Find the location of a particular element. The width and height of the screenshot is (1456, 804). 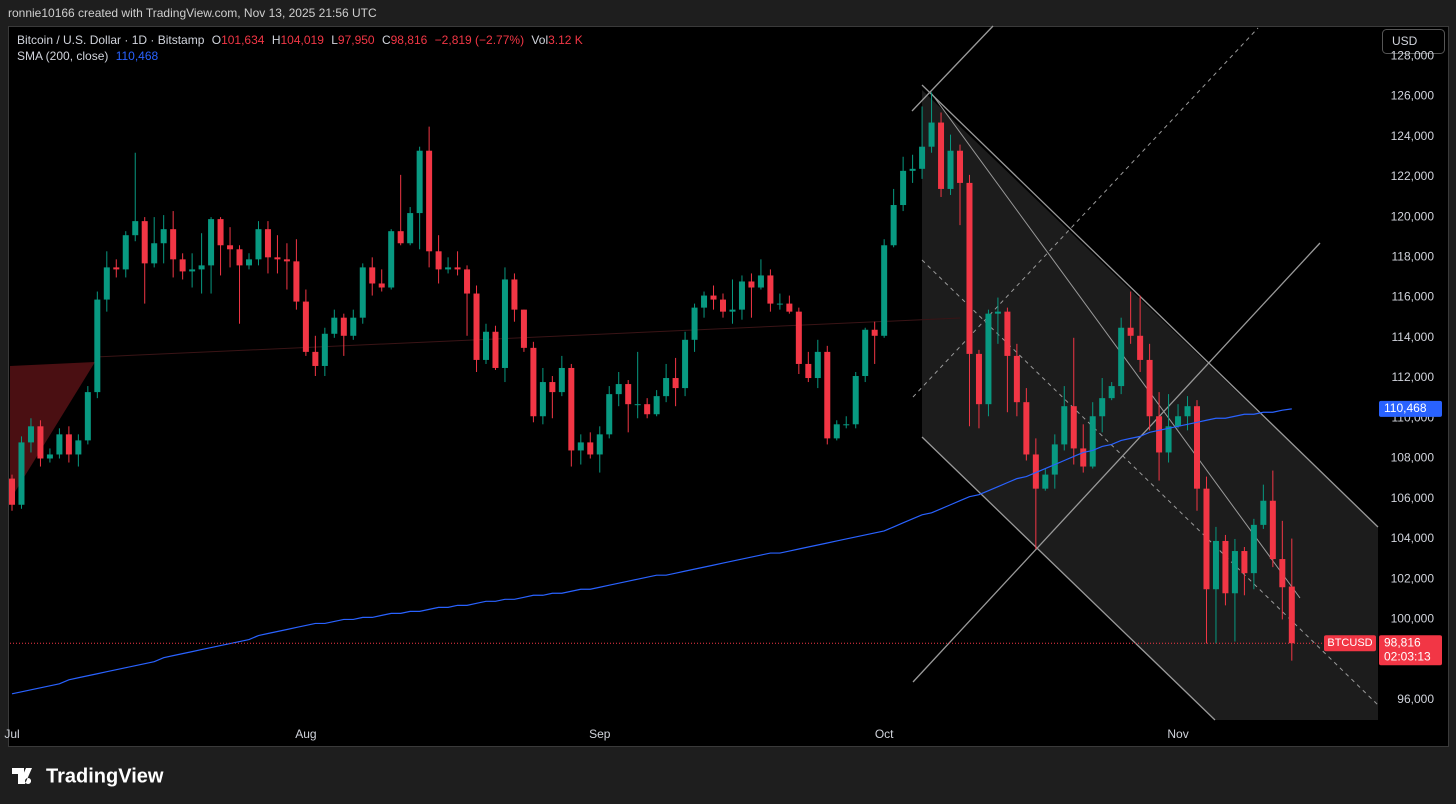

legend-sma: SMA (200, close) 110,468 is located at coordinates (88, 56).